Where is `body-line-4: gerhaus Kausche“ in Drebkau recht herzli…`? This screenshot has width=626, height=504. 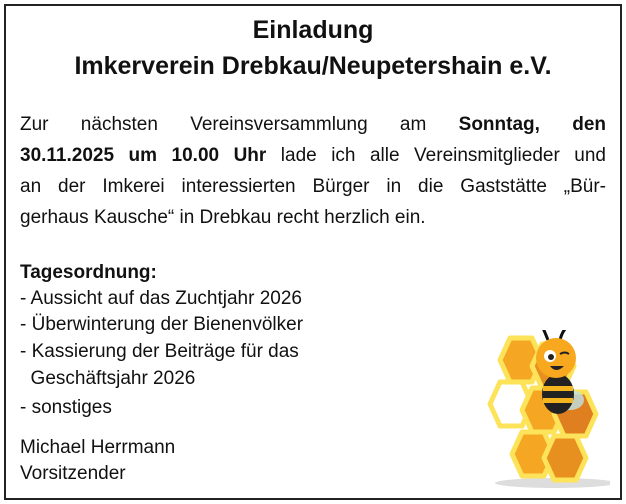
body-line-4: gerhaus Kausche“ in Drebkau recht herzli… is located at coordinates (223, 217).